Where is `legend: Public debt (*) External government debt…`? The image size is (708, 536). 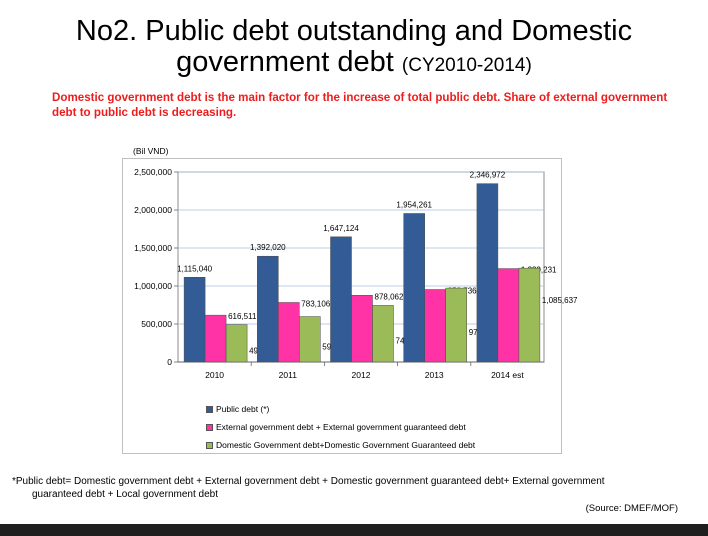
legend: Public debt (*) External government debt… is located at coordinates (340, 430).